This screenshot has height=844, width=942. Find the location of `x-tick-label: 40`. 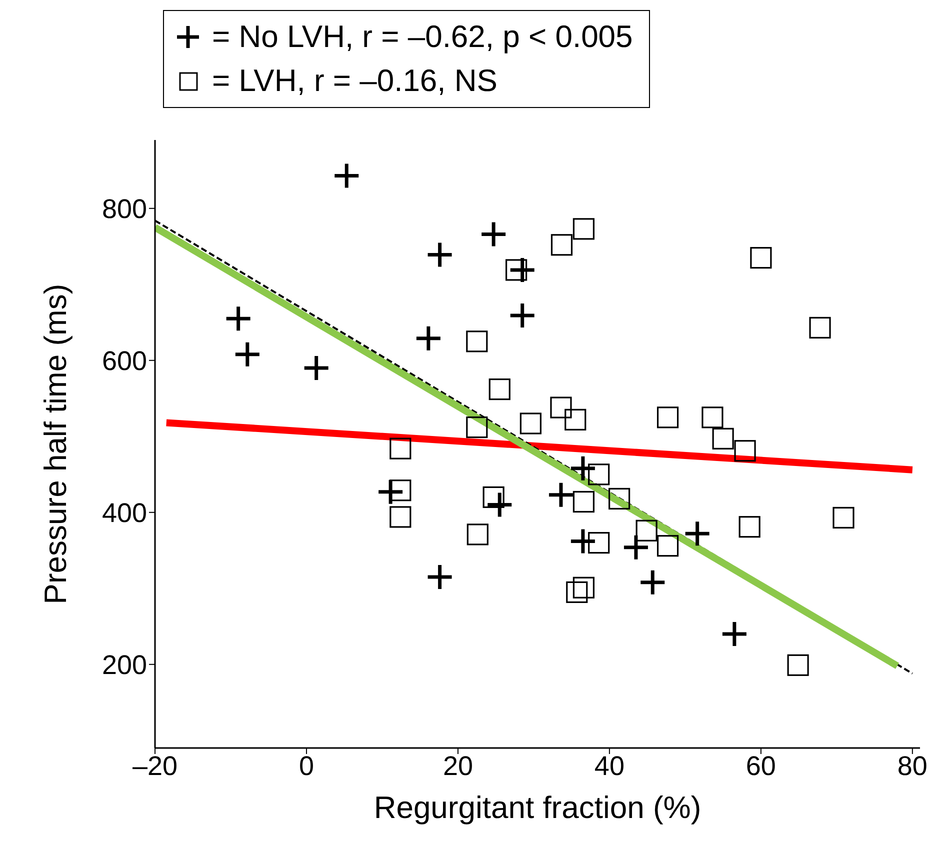

x-tick-label: 40 is located at coordinates (609, 766).